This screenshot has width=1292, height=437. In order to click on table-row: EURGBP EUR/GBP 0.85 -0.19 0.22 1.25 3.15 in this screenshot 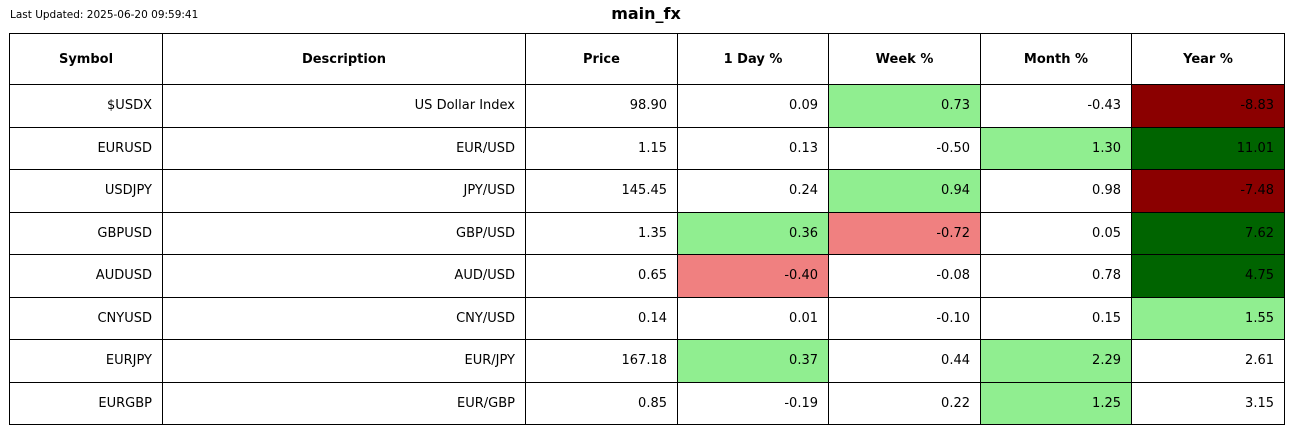, I will do `click(647, 403)`.